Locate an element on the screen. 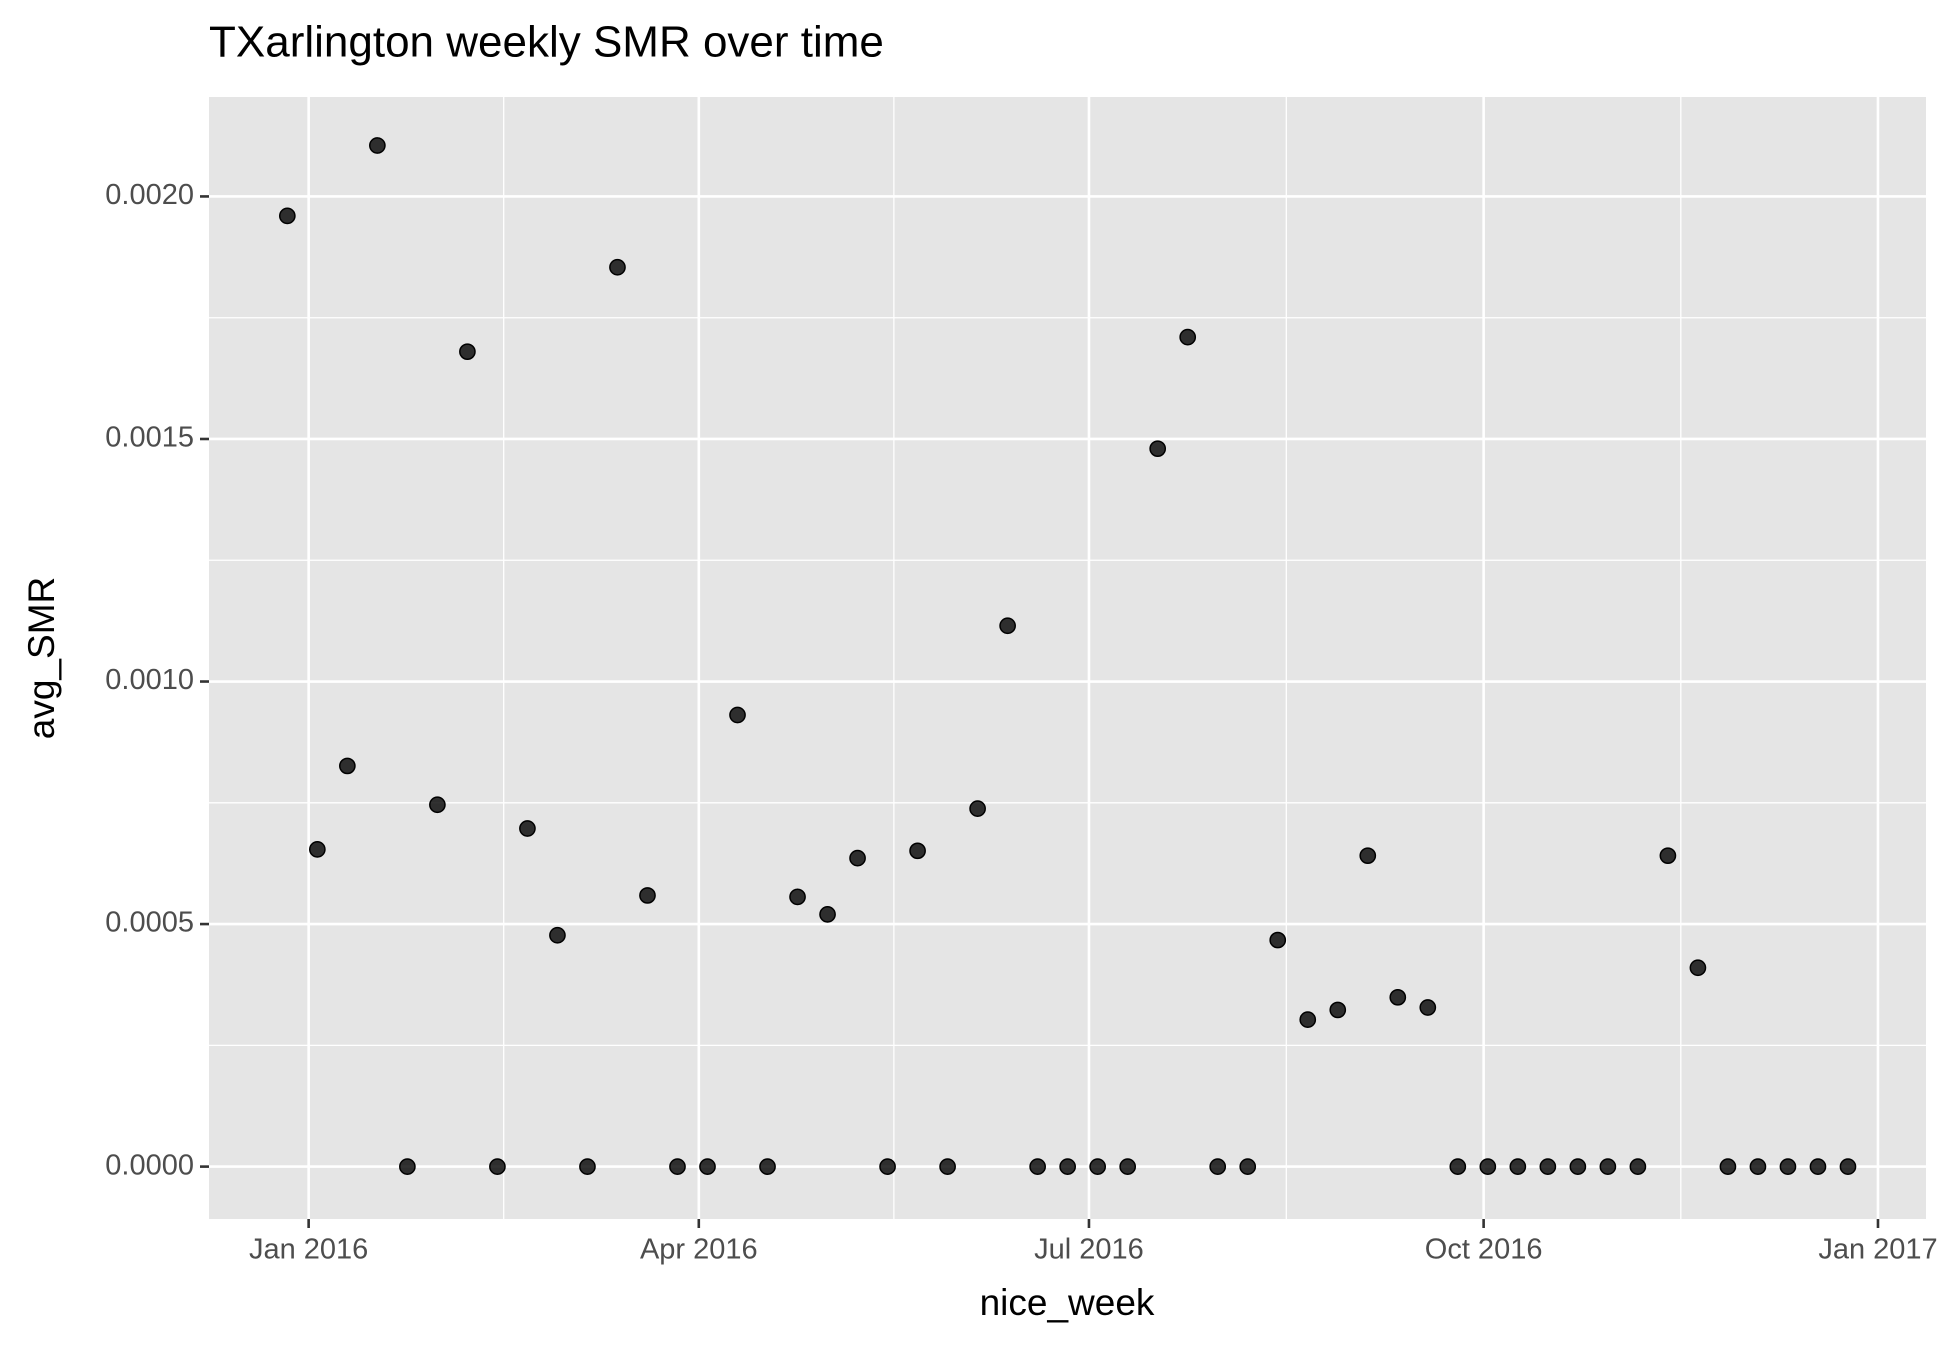 The height and width of the screenshot is (1349, 1950). y-axis-title: avg_SMR is located at coordinates (41, 658).